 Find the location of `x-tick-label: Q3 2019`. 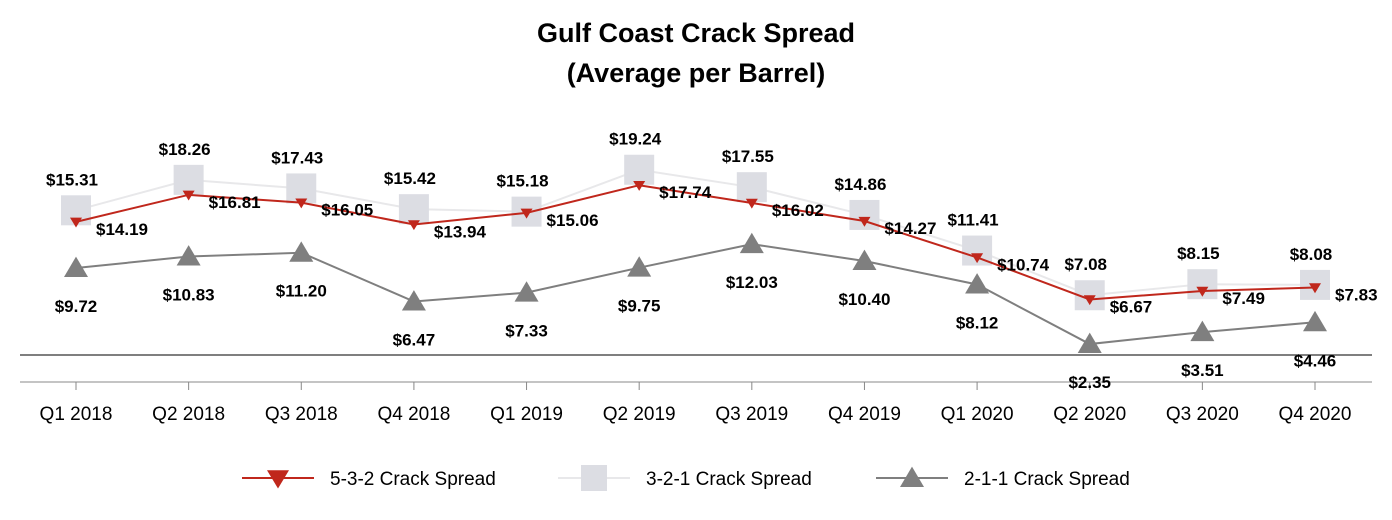

x-tick-label: Q3 2019 is located at coordinates (751, 414).